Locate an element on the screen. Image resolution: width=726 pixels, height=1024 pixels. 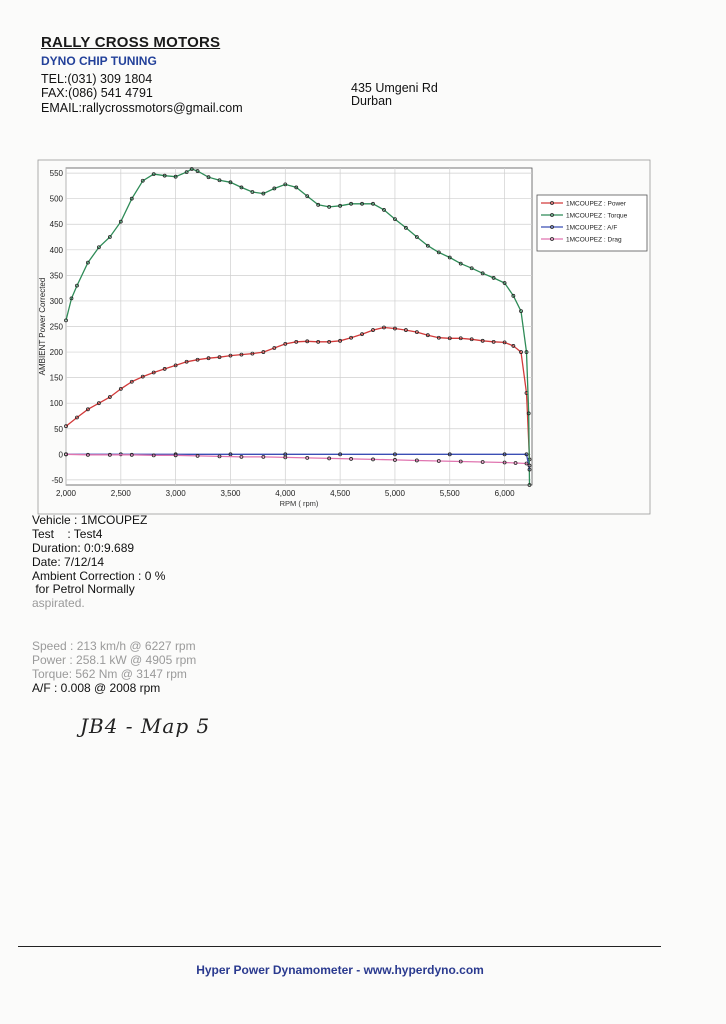
y-tick-label: 500 is located at coordinates (57, 199).